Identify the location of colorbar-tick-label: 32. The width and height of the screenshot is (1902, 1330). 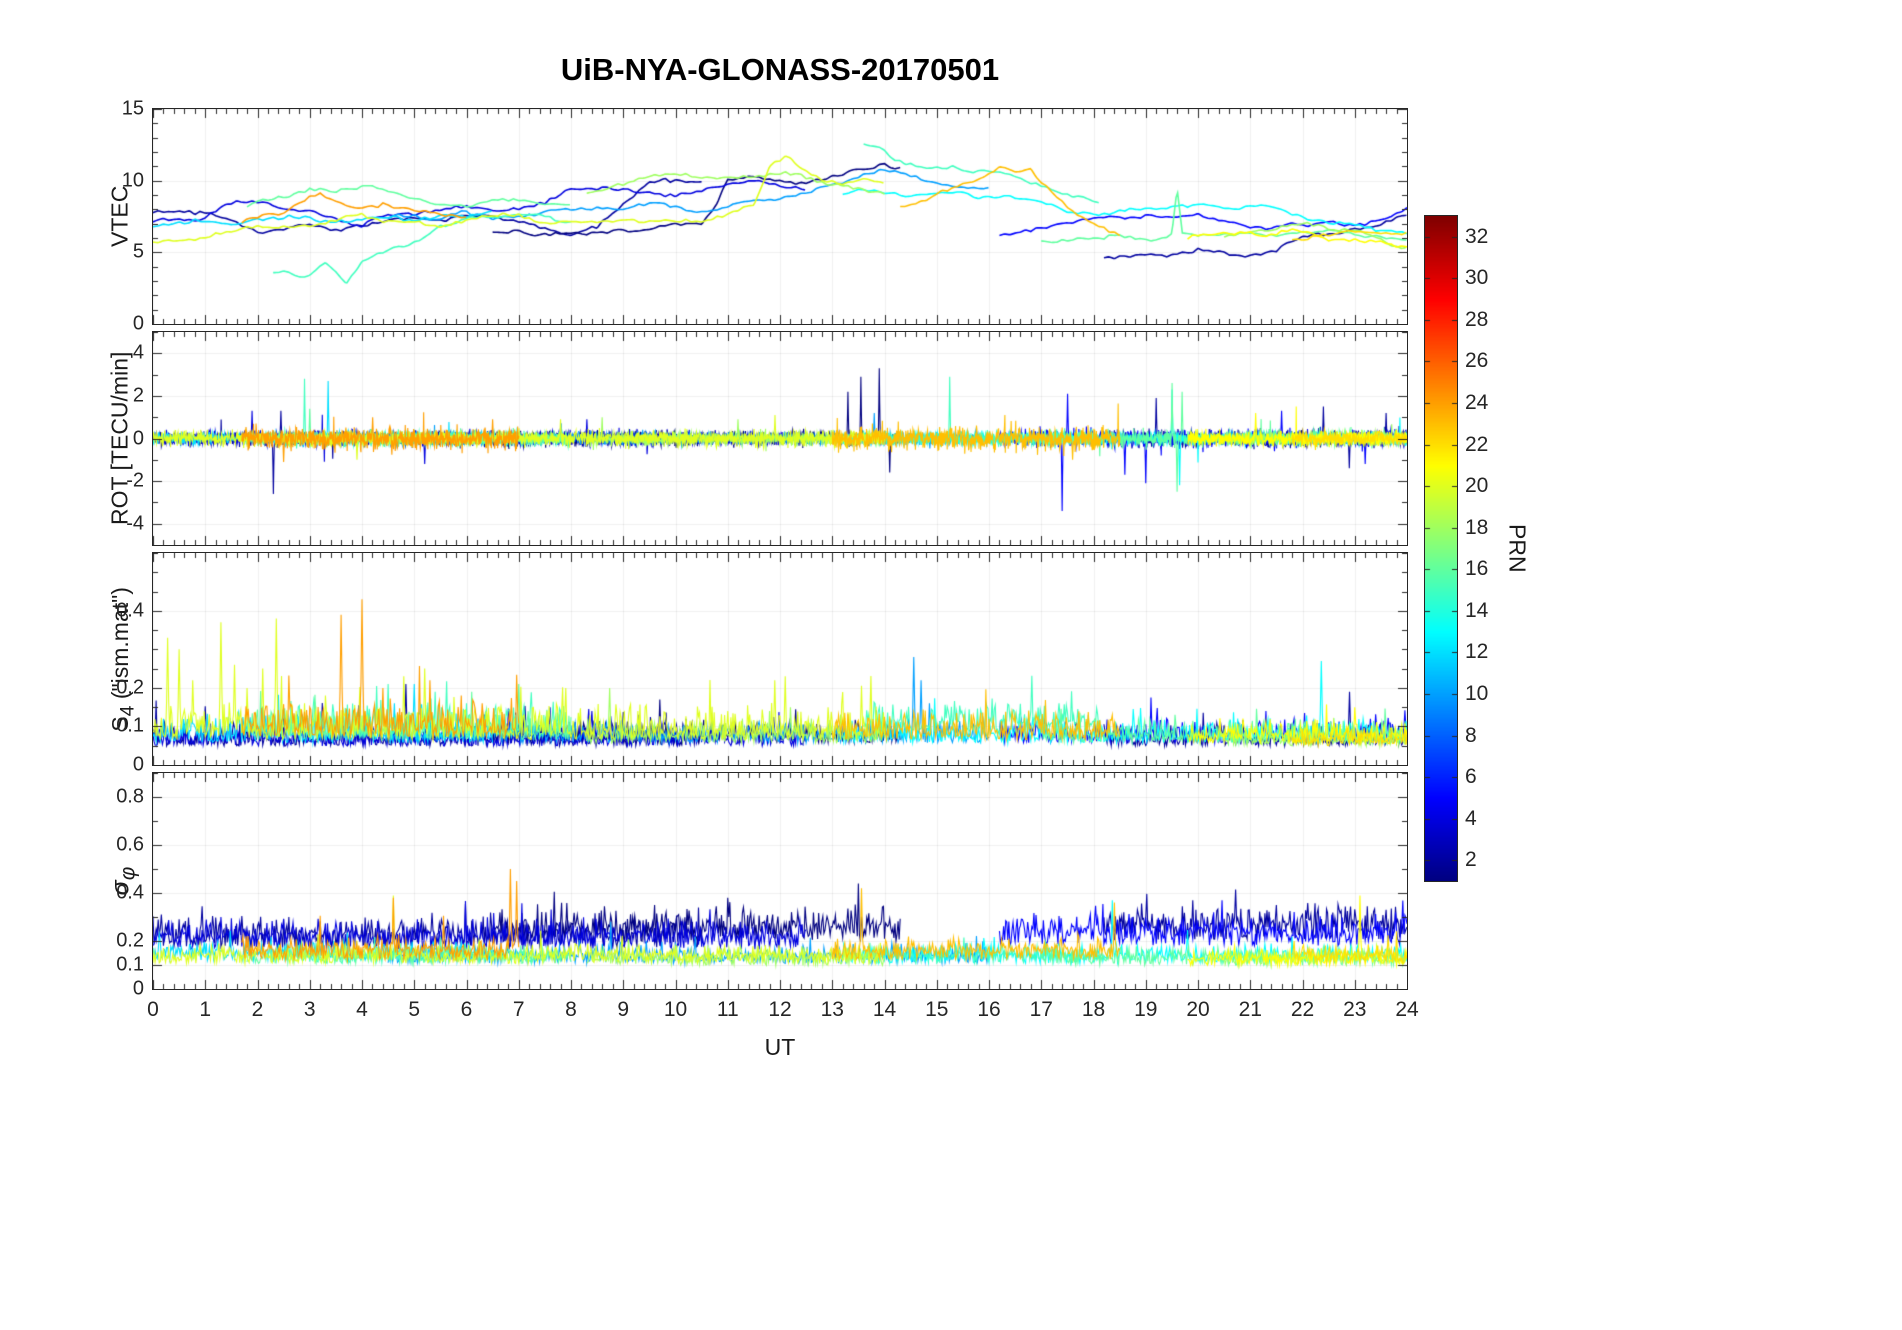
(1477, 236).